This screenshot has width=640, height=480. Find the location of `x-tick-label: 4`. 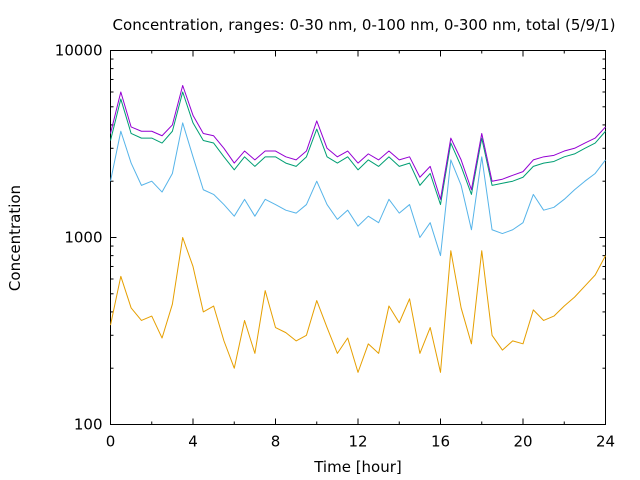

x-tick-label: 4 is located at coordinates (193, 442).